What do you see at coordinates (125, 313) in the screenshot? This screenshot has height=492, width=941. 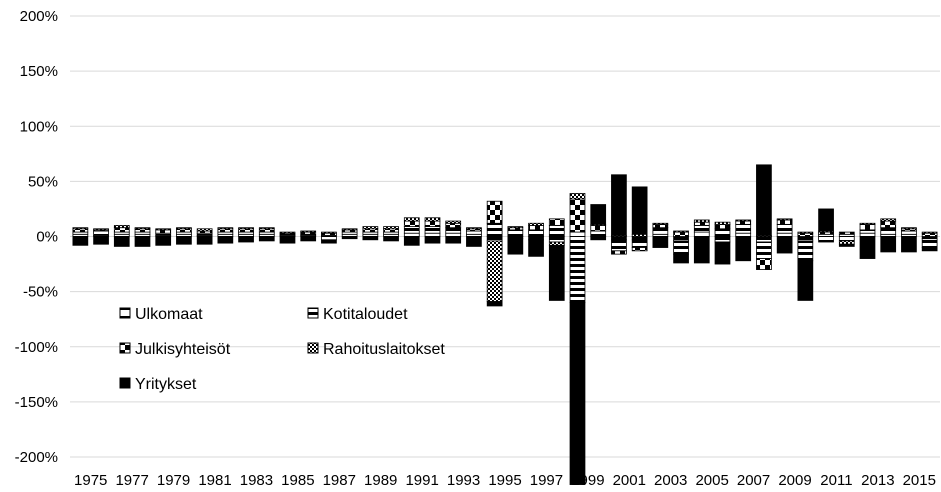 I see `legend-swatch-ulkomaat` at bounding box center [125, 313].